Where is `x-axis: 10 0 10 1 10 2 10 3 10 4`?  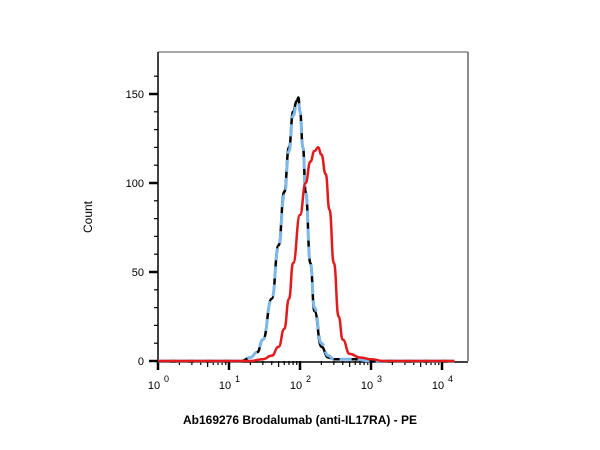
x-axis: 10 0 10 1 10 2 10 3 10 4 is located at coordinates (308, 376).